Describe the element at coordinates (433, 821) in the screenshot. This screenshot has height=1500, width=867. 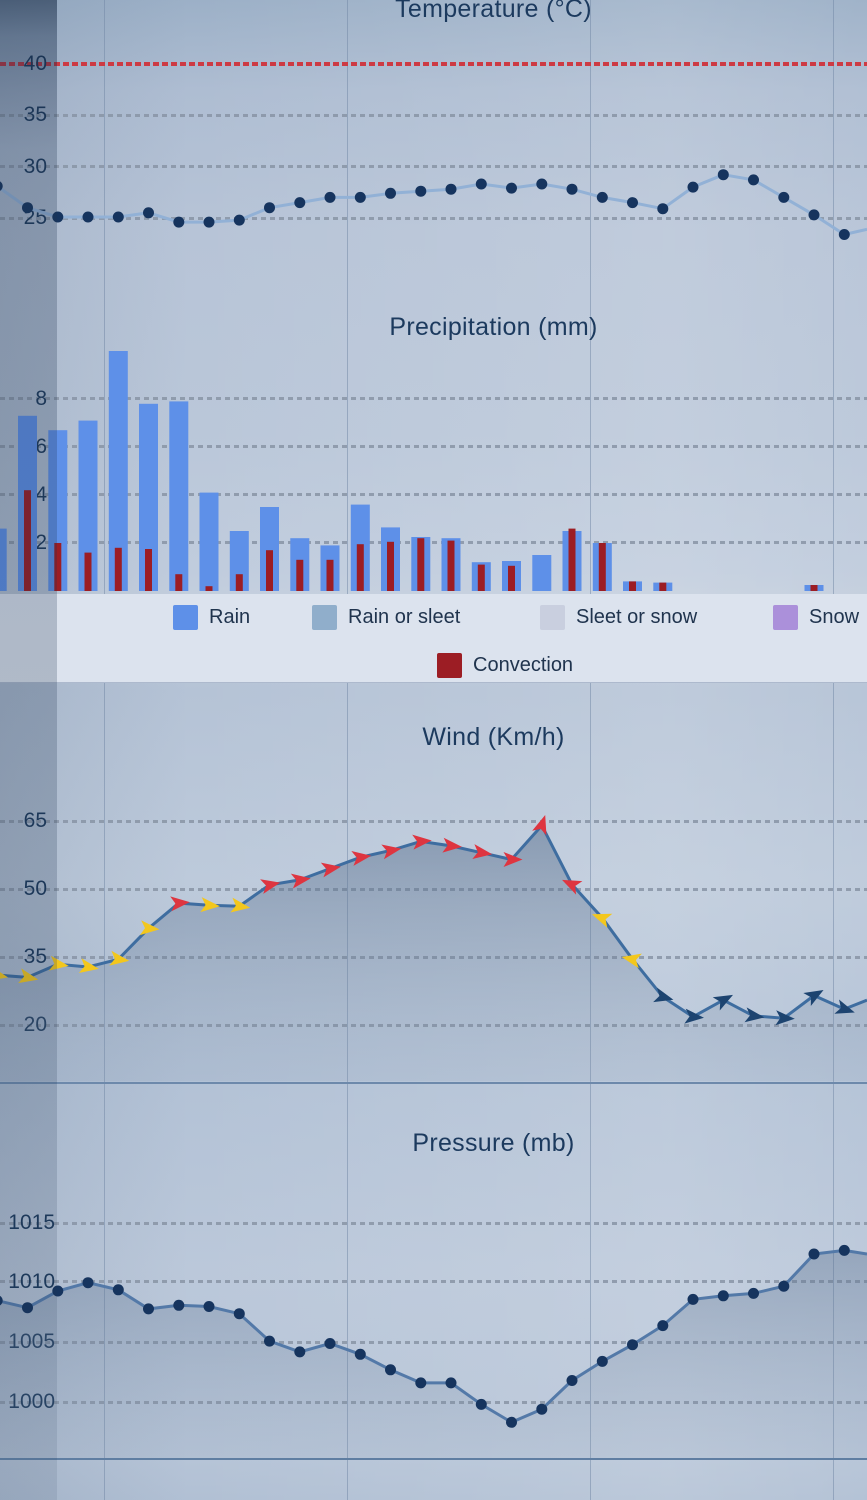
I see `wind-gridline` at that location.